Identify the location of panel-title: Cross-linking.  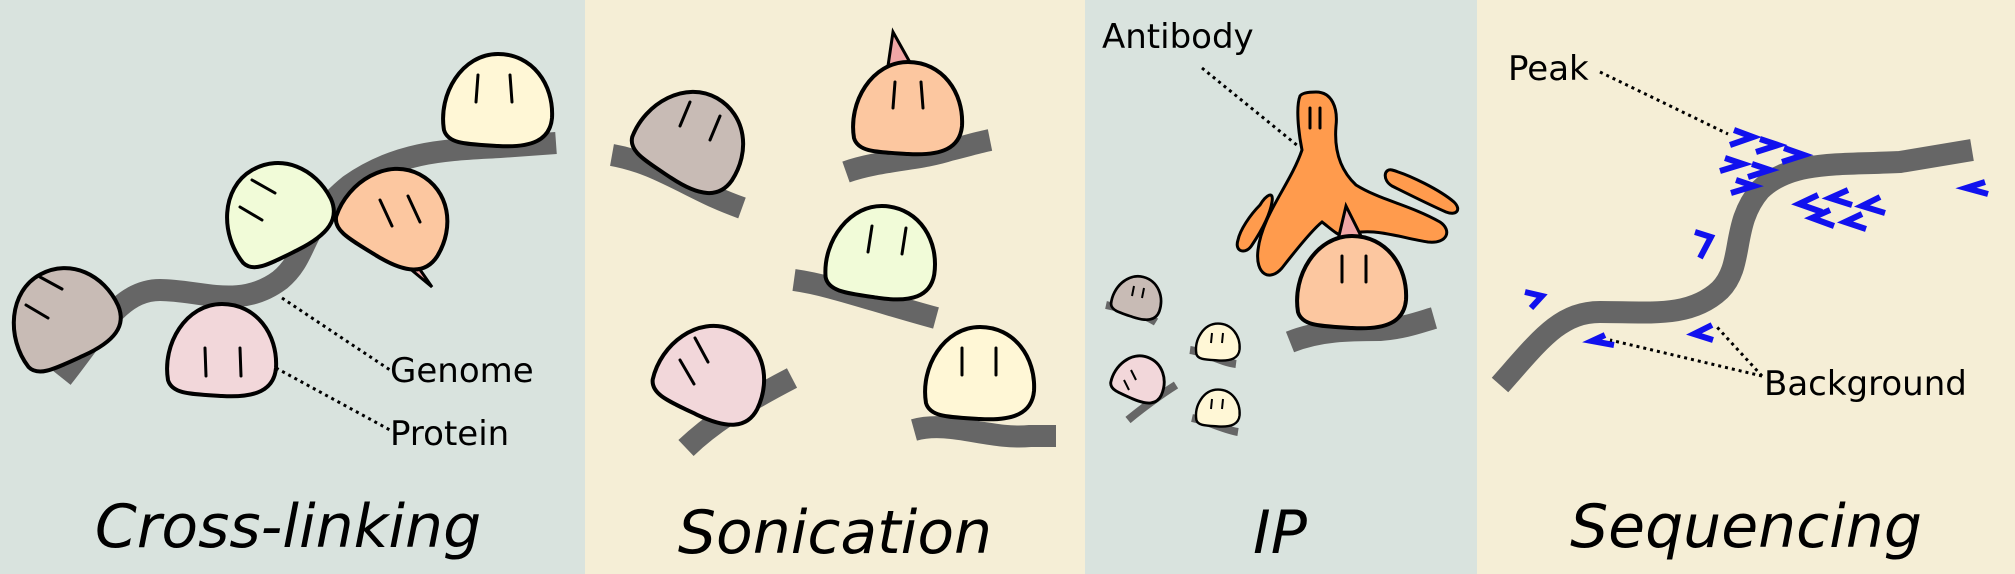
(288, 527).